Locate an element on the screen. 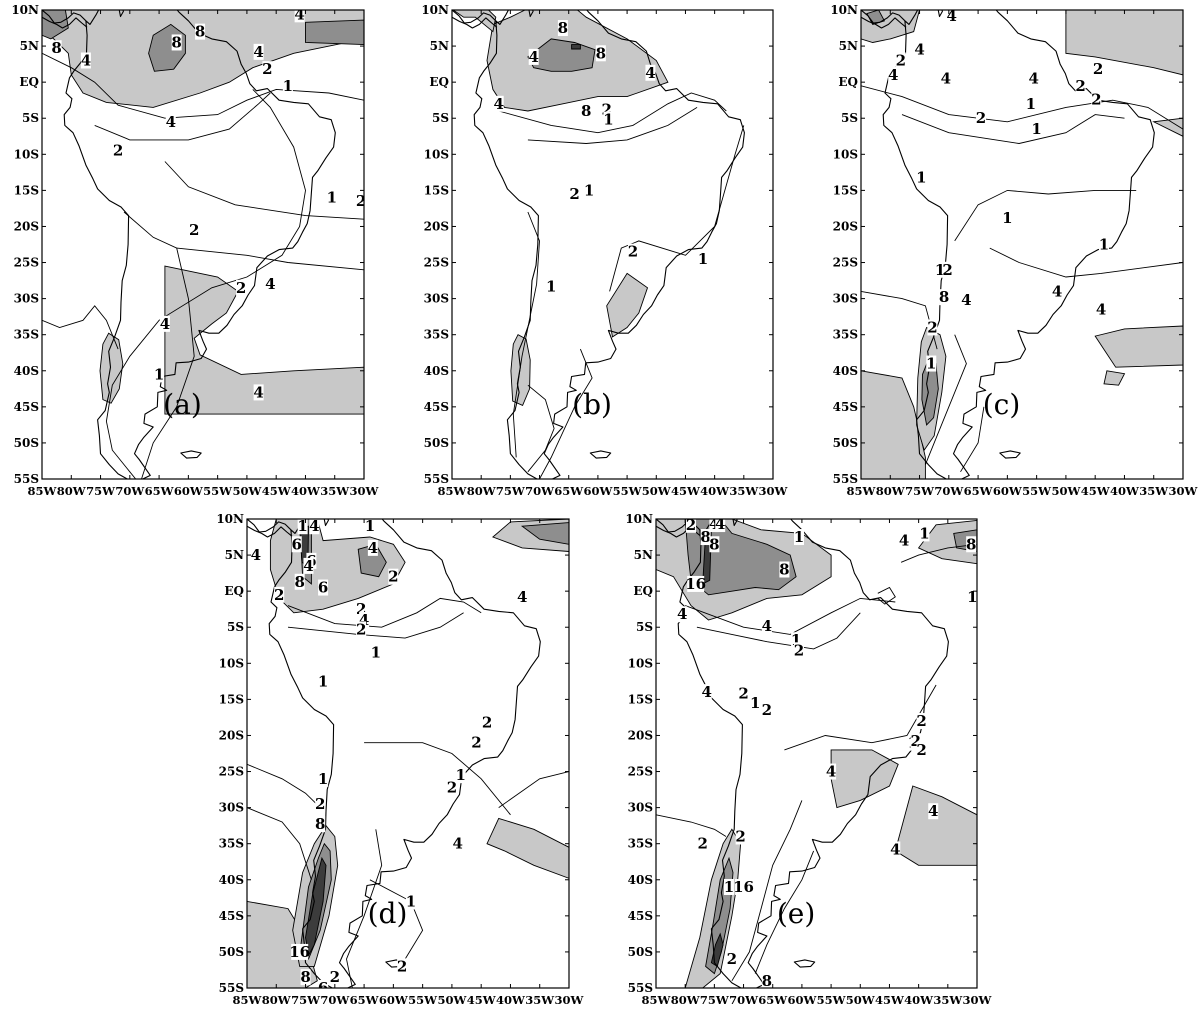  x-tick-label: 30W is located at coordinates (978, 1000).